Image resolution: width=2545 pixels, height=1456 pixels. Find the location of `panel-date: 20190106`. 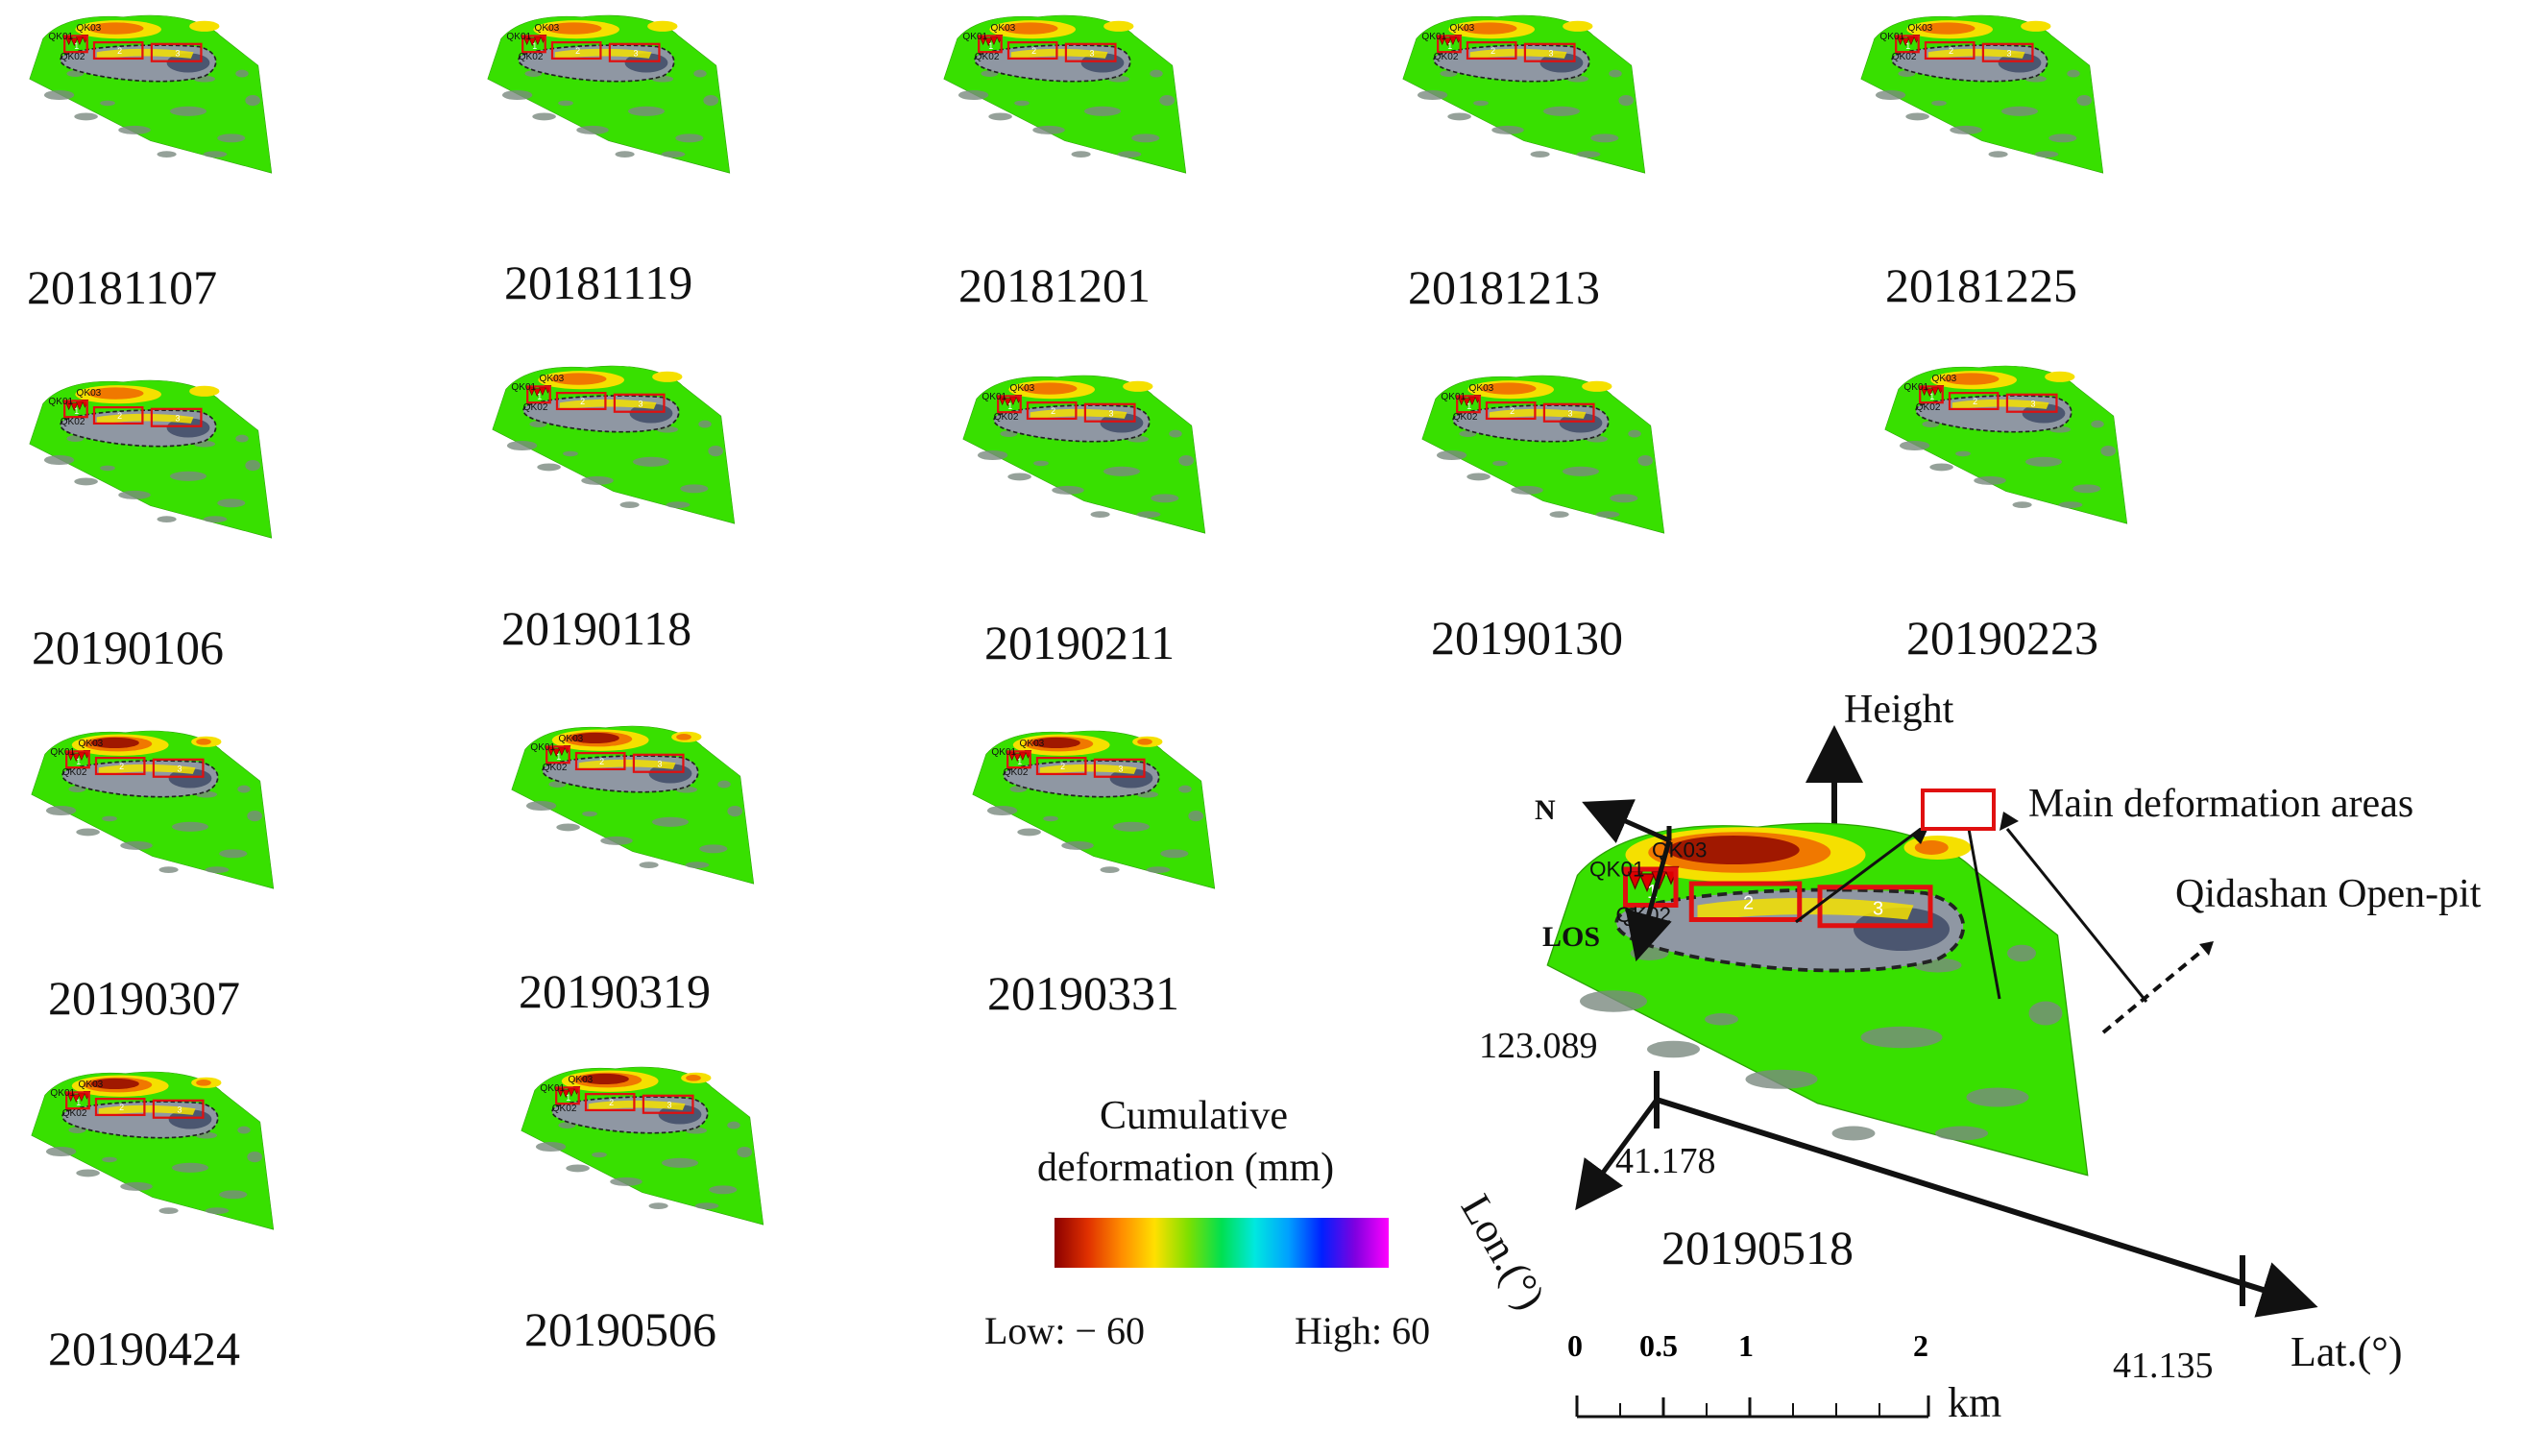

panel-date: 20190106 is located at coordinates (128, 647).